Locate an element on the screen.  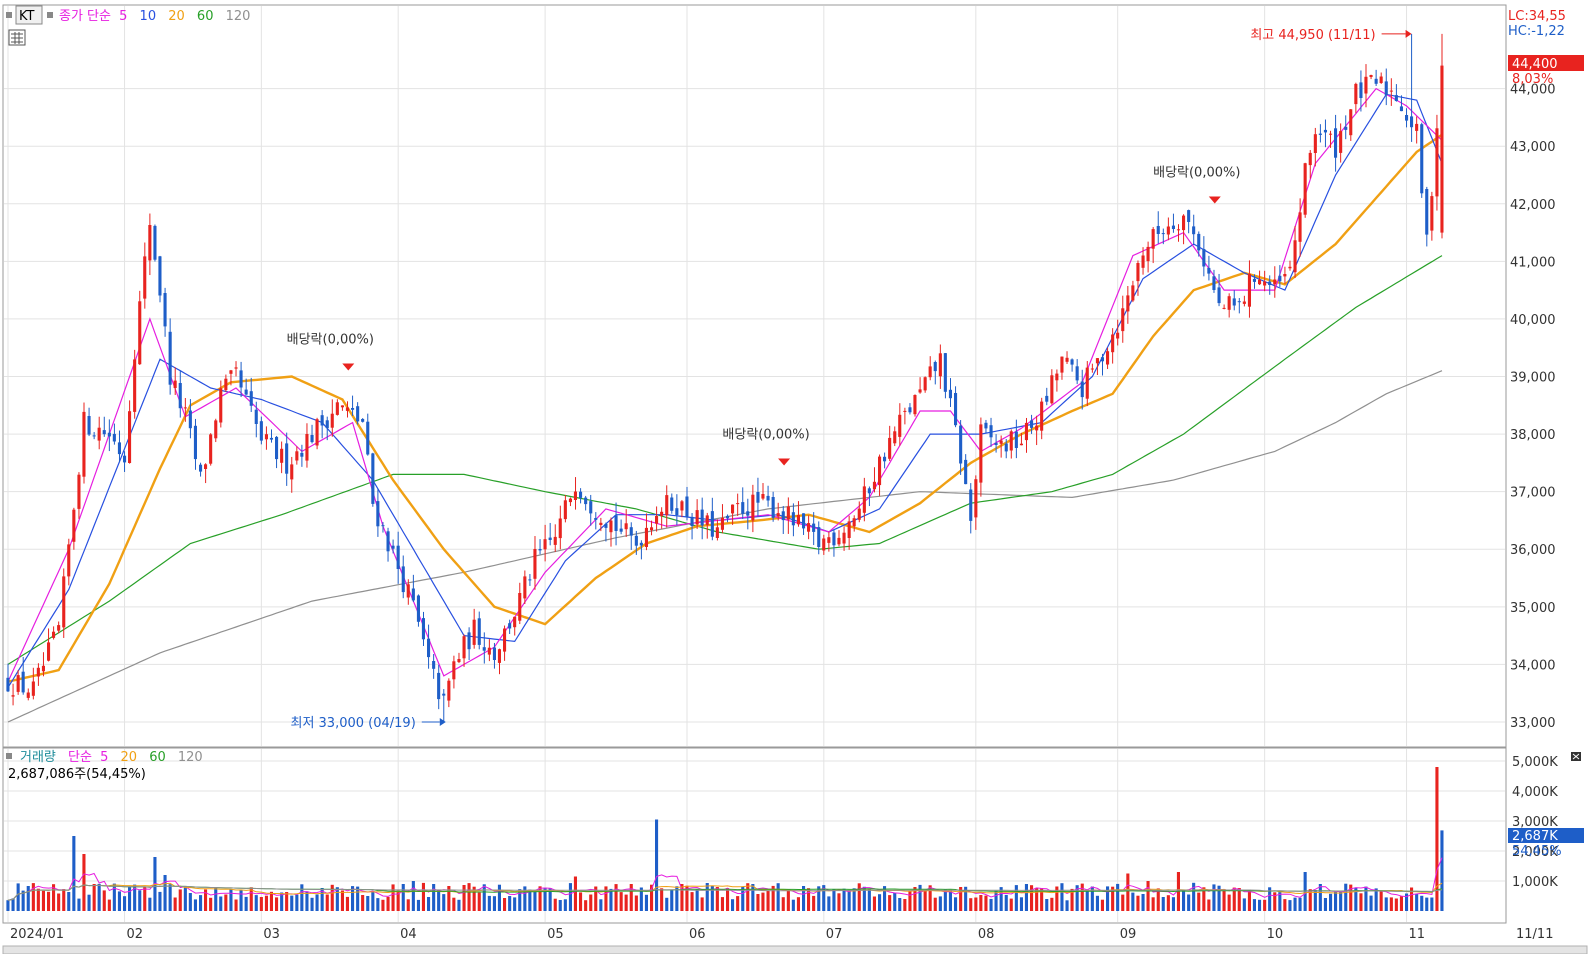
volume-tick-label: 1,000K is located at coordinates (1535, 882).